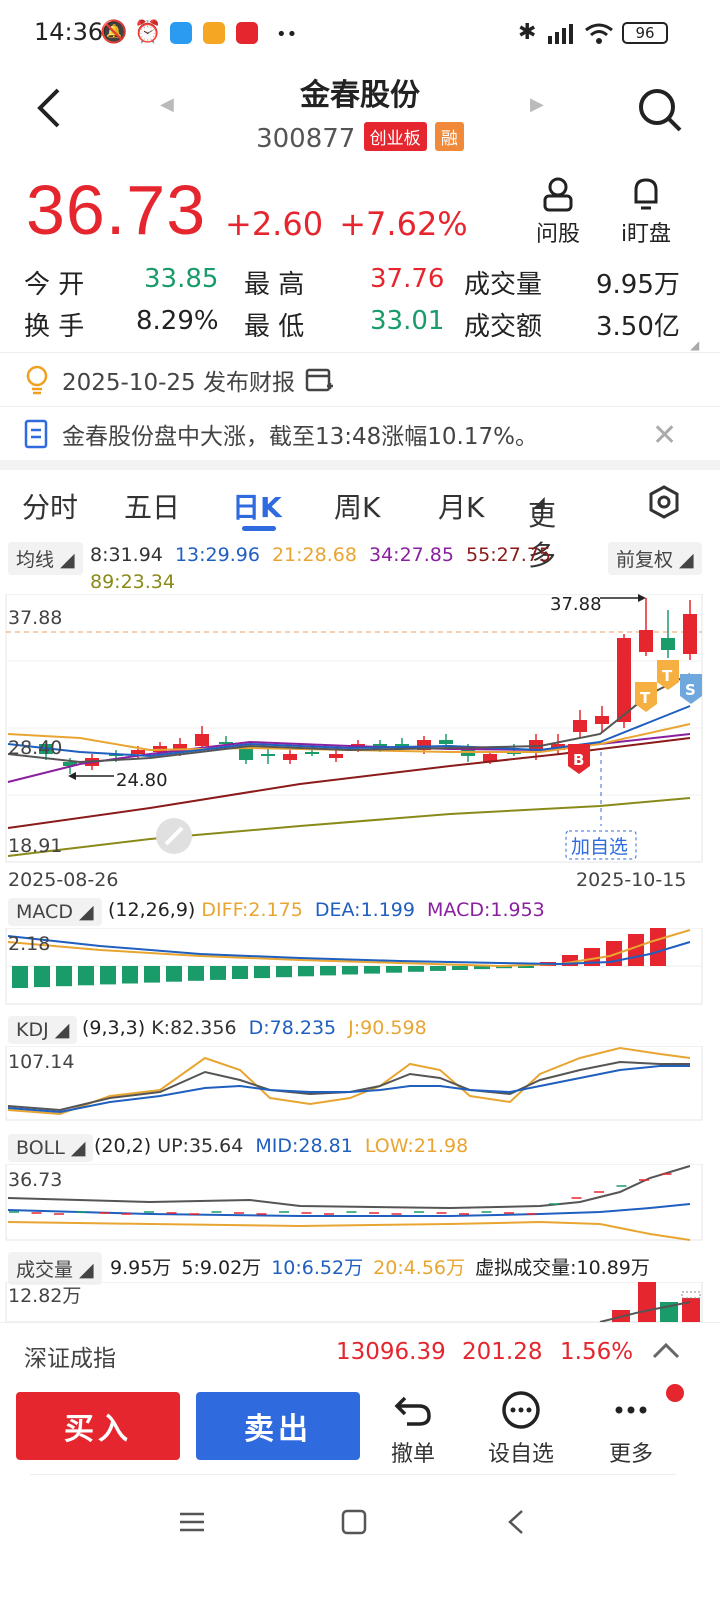 The height and width of the screenshot is (1600, 720). What do you see at coordinates (646, 212) in the screenshot?
I see `watch-board-button: i盯盘` at bounding box center [646, 212].